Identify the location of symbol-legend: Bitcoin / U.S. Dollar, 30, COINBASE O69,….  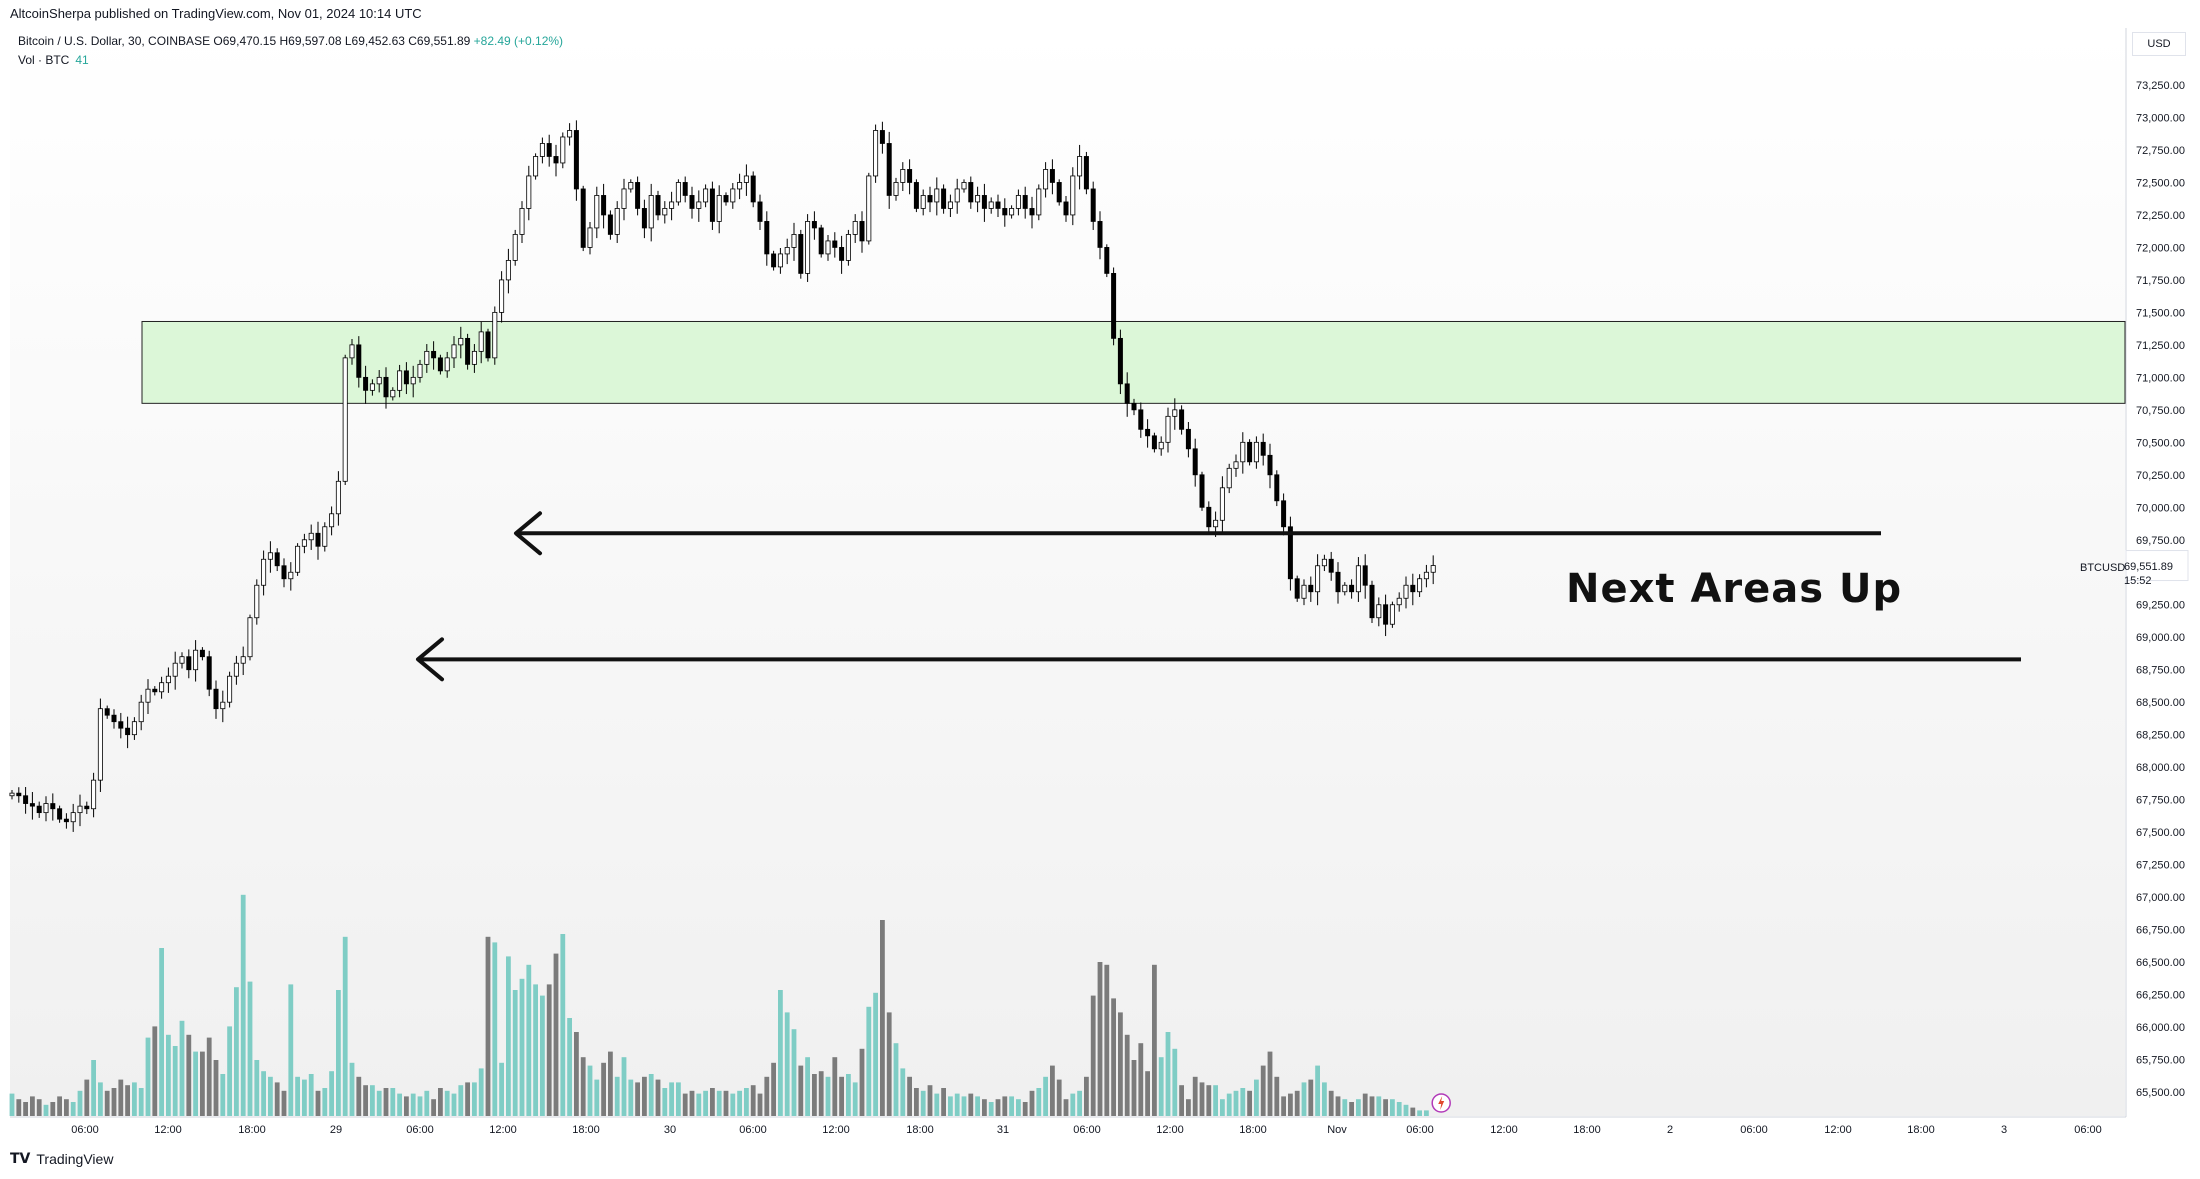
(290, 41).